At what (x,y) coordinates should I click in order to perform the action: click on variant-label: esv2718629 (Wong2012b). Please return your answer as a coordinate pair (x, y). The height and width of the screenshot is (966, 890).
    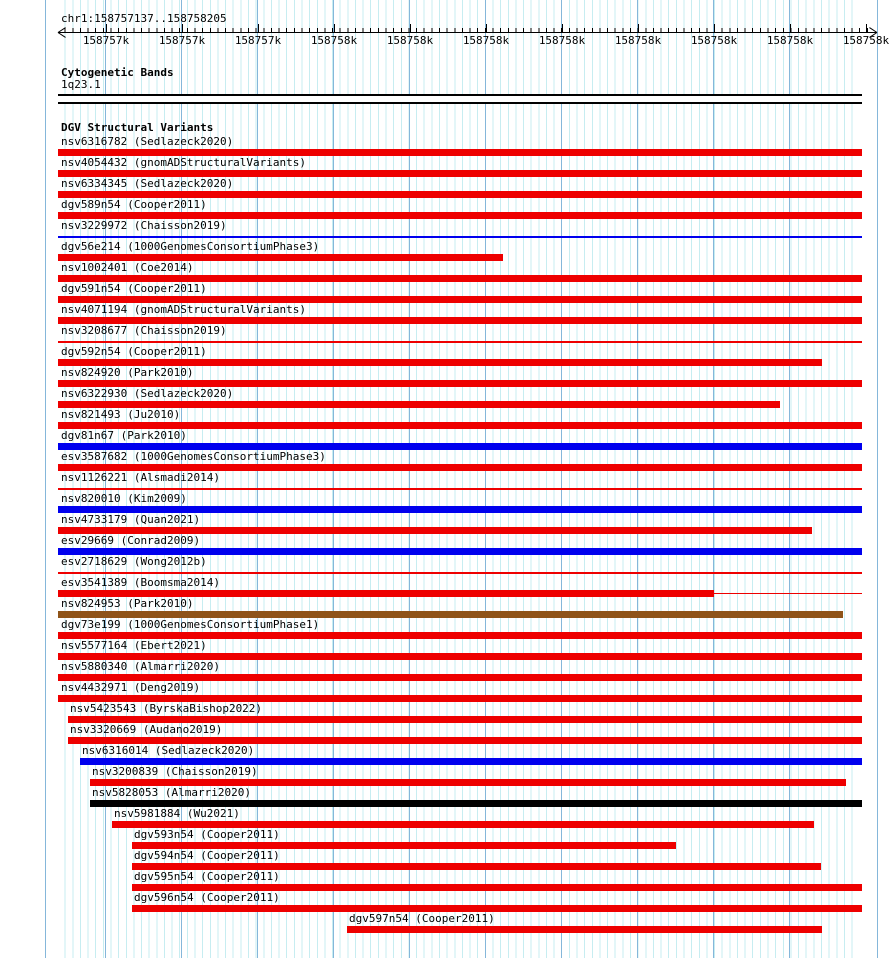
    Looking at the image, I should click on (134, 561).